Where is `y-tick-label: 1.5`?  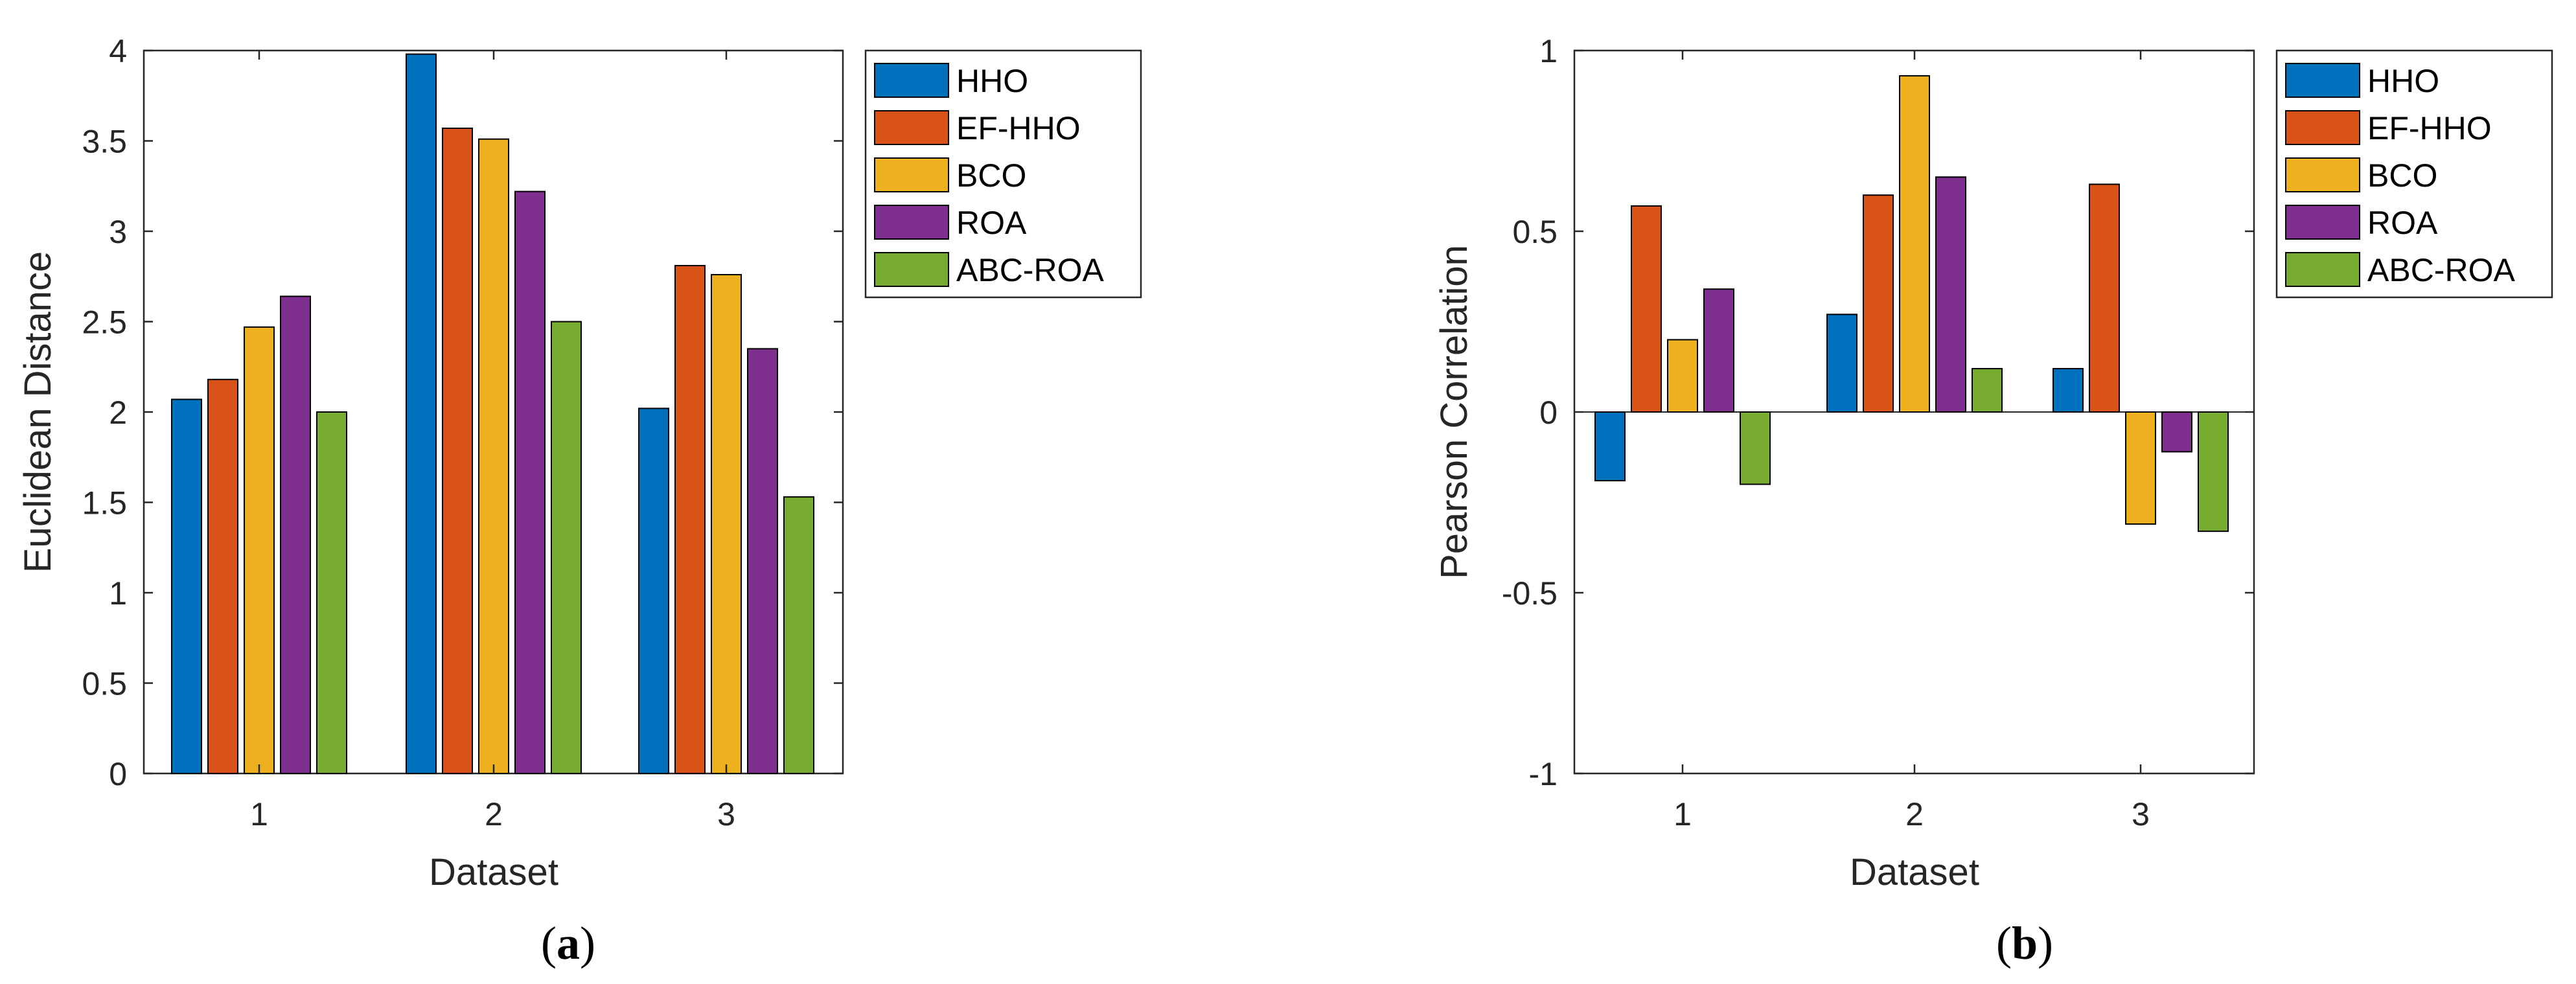 y-tick-label: 1.5 is located at coordinates (104, 503).